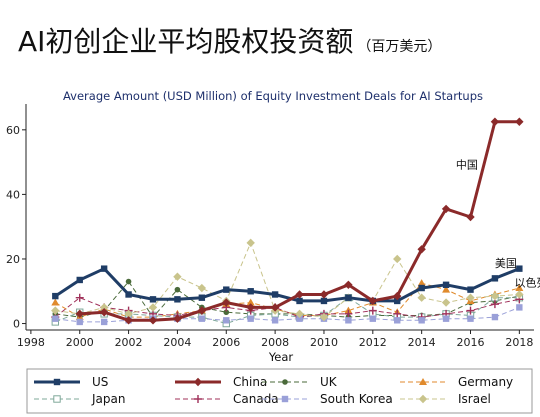  What do you see at coordinates (31, 342) in the screenshot?
I see `x-tick-label: 1998` at bounding box center [31, 342].